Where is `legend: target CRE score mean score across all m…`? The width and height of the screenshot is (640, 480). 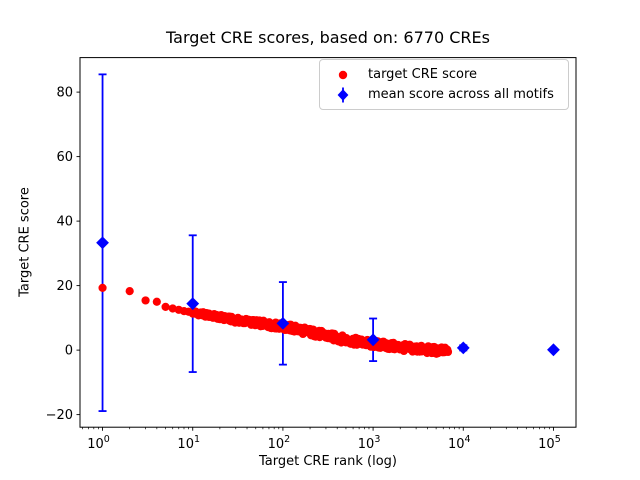
legend: target CRE score mean score across all m… is located at coordinates (444, 84).